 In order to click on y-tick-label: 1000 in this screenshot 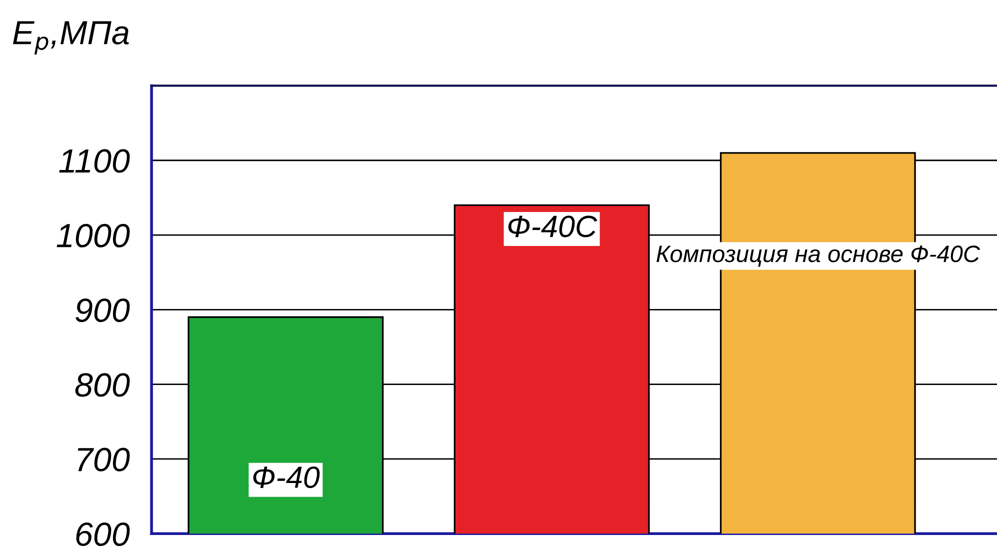, I will do `click(93, 236)`.